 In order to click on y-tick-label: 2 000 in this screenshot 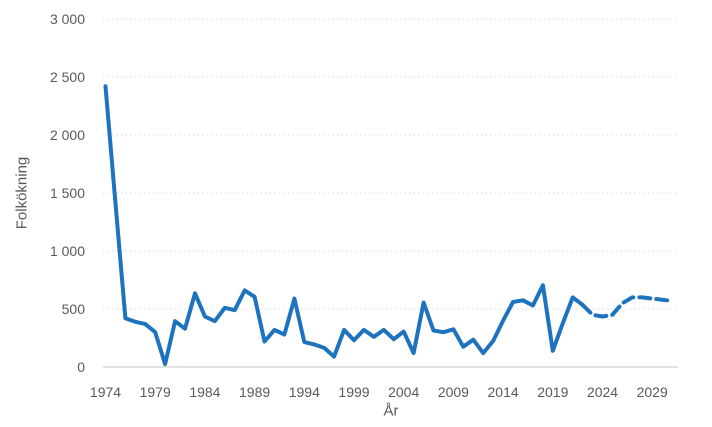, I will do `click(67, 135)`.